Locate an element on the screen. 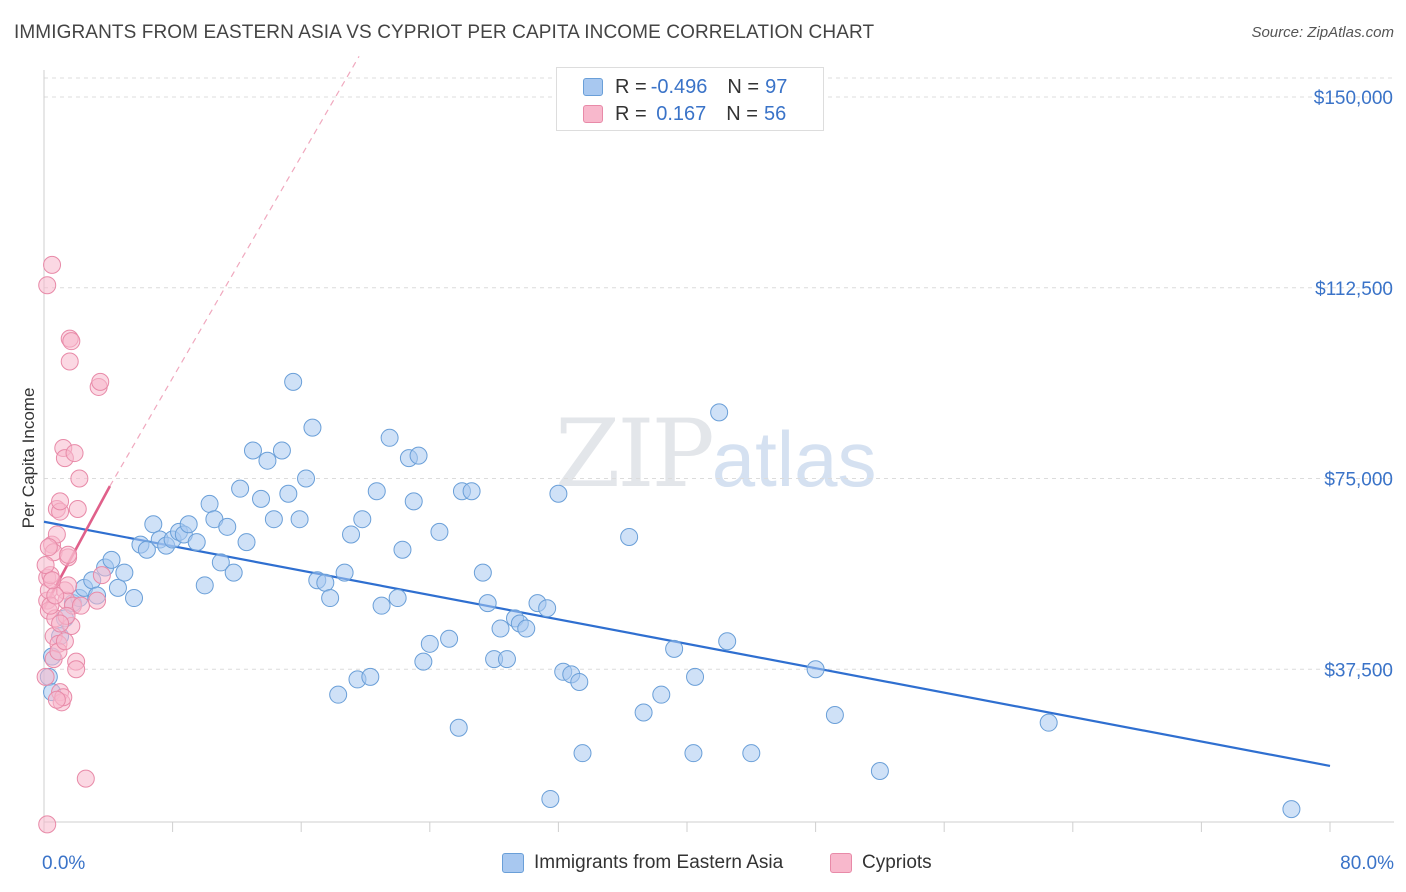 The image size is (1406, 892). bottom-legend-label-cypriots: Cypriots is located at coordinates (897, 862).